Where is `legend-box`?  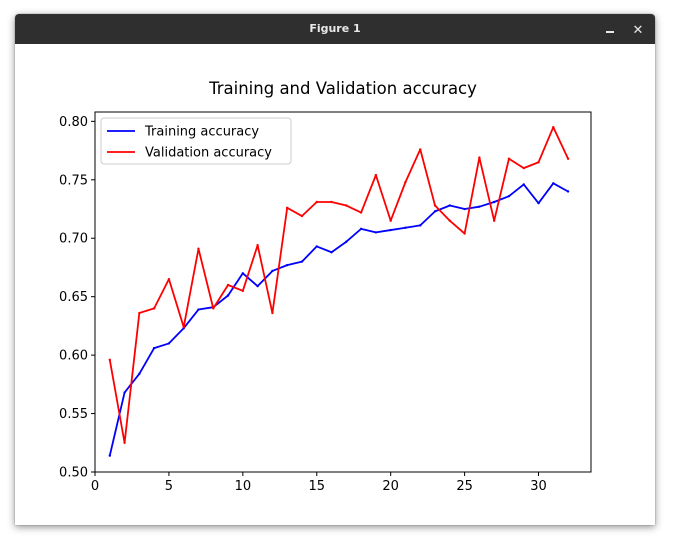
legend-box is located at coordinates (196, 141).